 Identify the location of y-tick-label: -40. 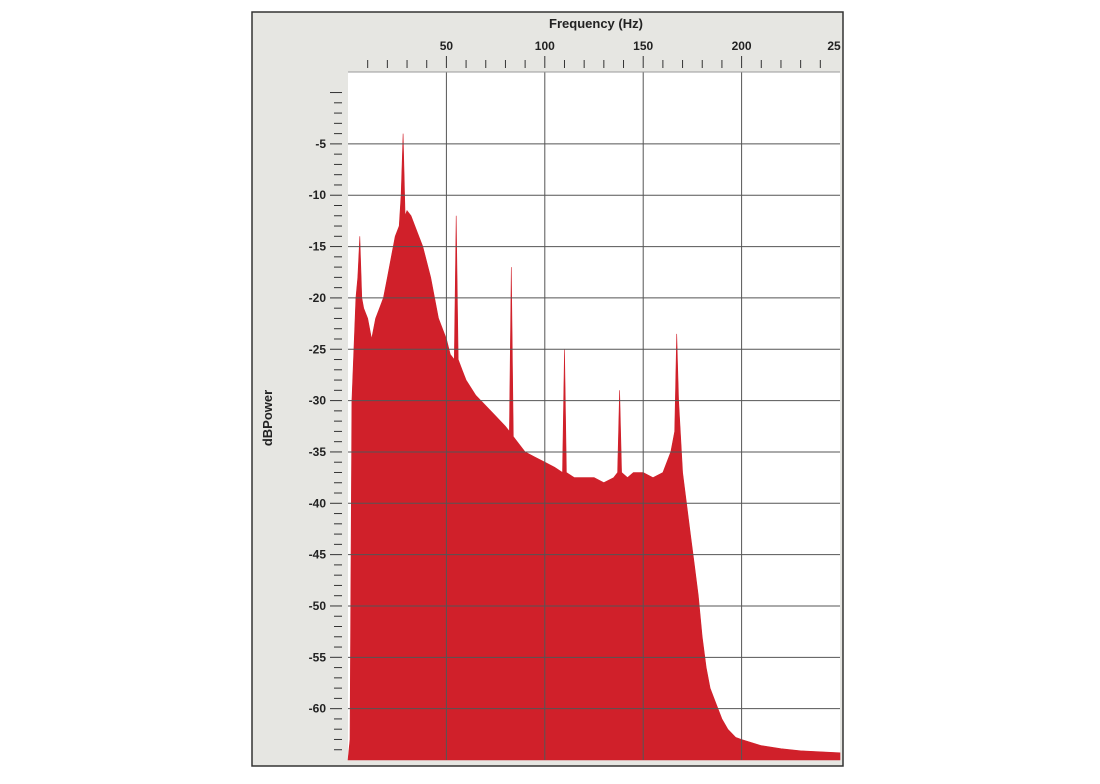
(318, 503).